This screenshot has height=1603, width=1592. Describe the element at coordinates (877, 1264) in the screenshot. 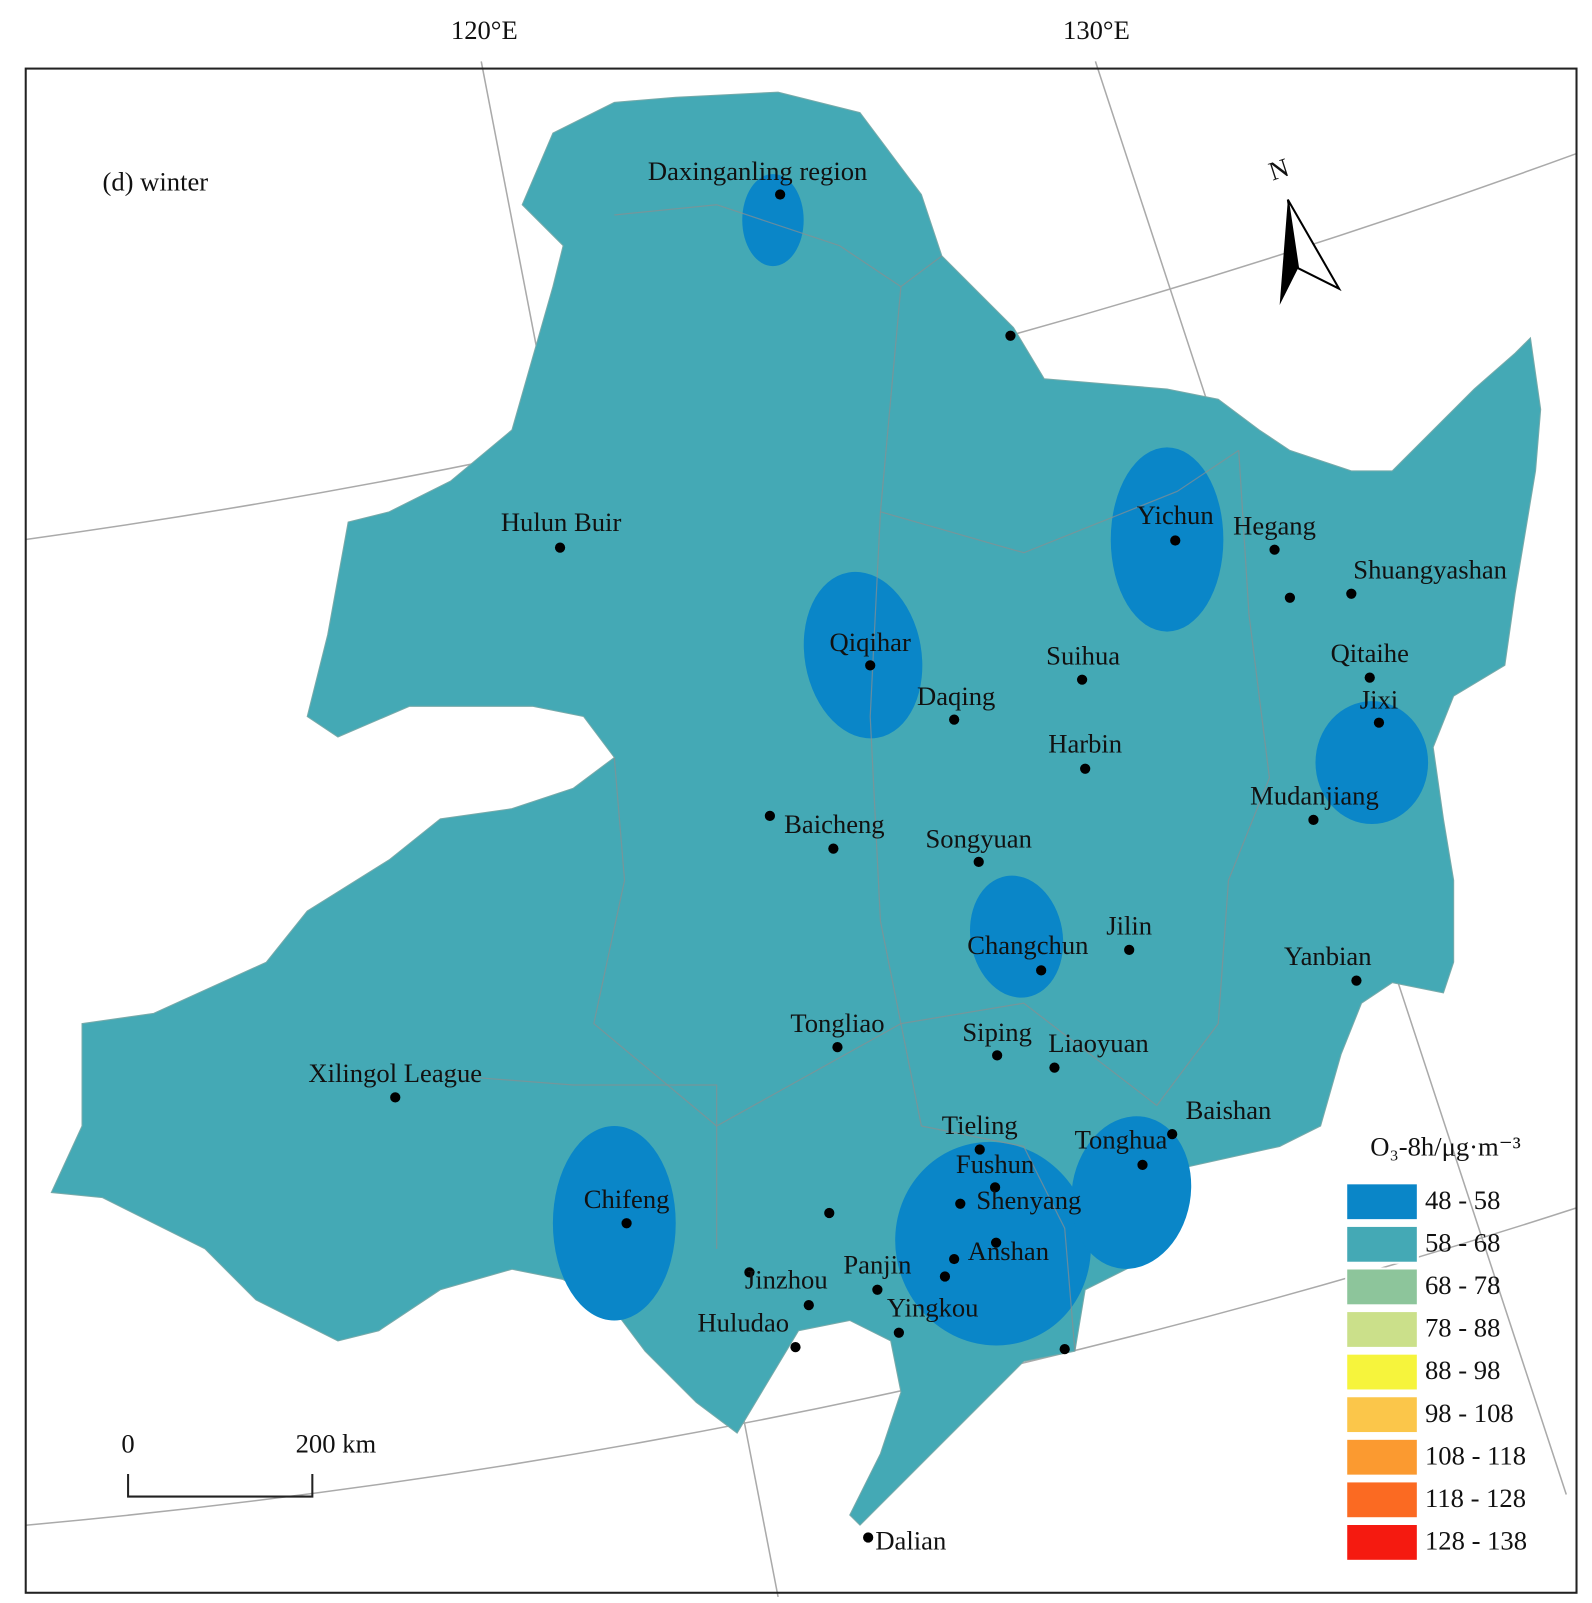

I see `city-label: Panjin` at that location.